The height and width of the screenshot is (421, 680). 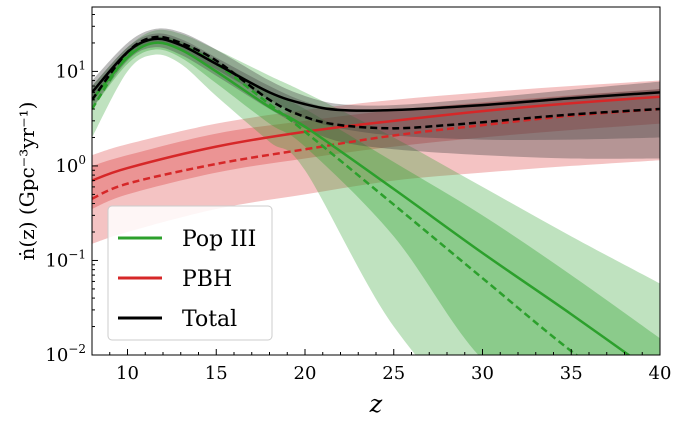 What do you see at coordinates (393, 373) in the screenshot?
I see `x-tick-label: 25` at bounding box center [393, 373].